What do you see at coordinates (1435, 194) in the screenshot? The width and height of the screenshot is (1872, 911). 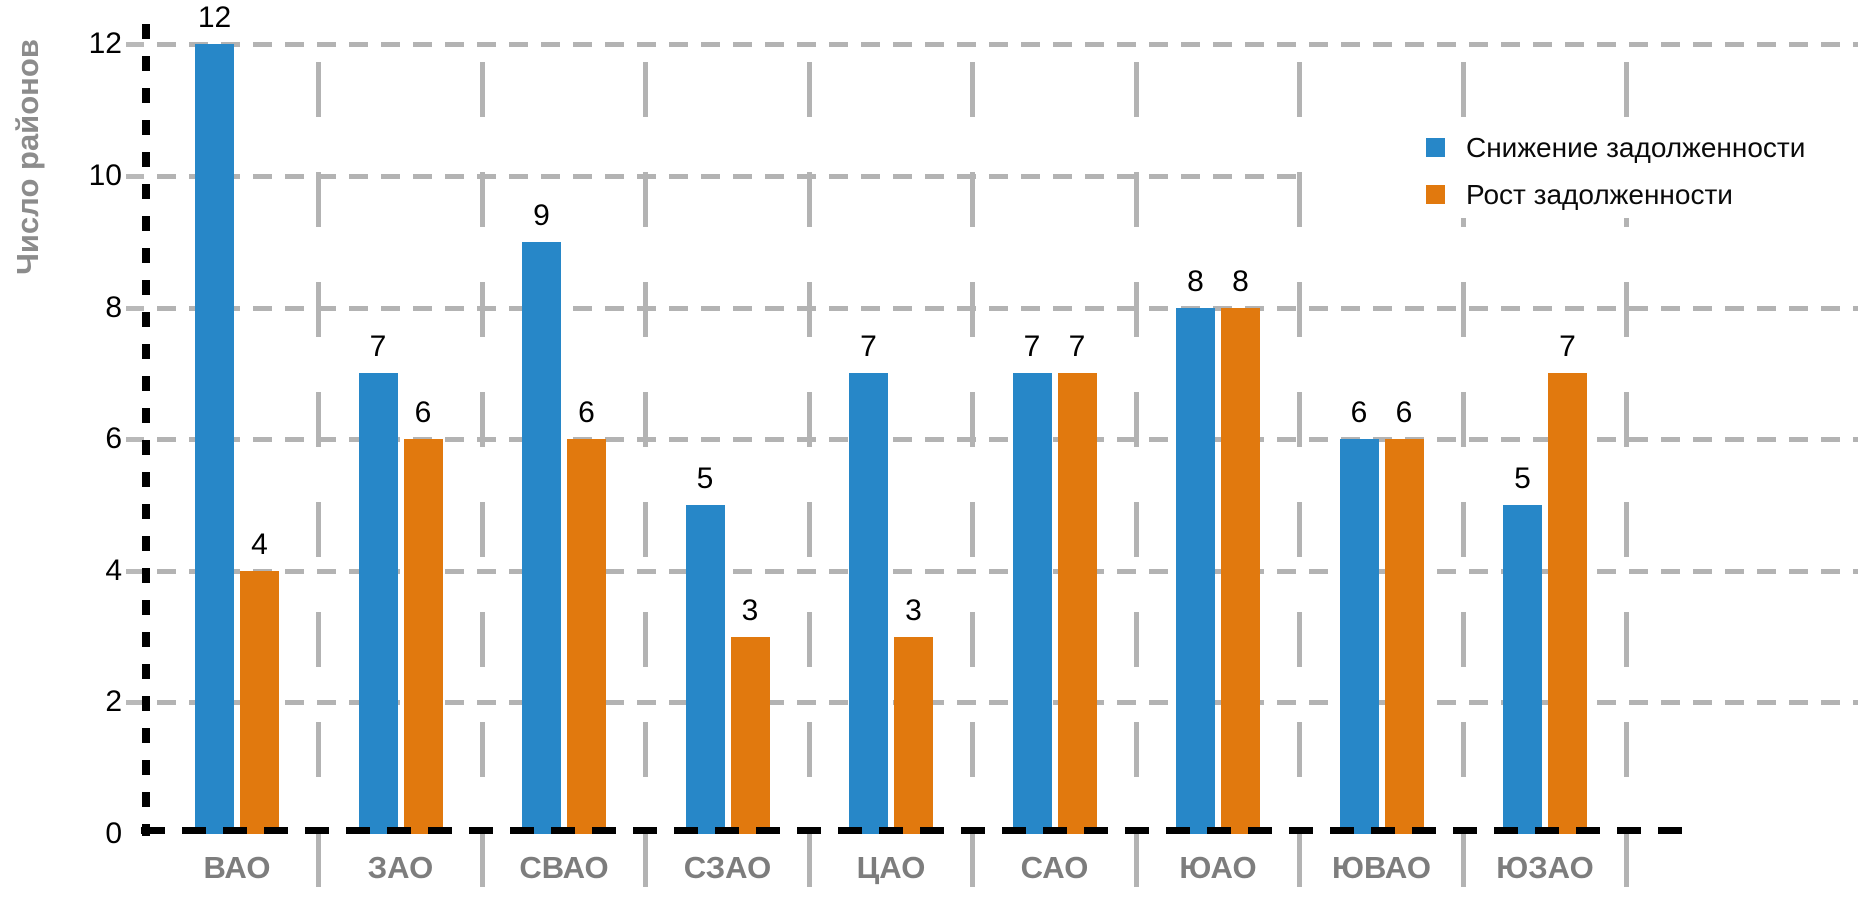 I see `legend-swatch-increase` at bounding box center [1435, 194].